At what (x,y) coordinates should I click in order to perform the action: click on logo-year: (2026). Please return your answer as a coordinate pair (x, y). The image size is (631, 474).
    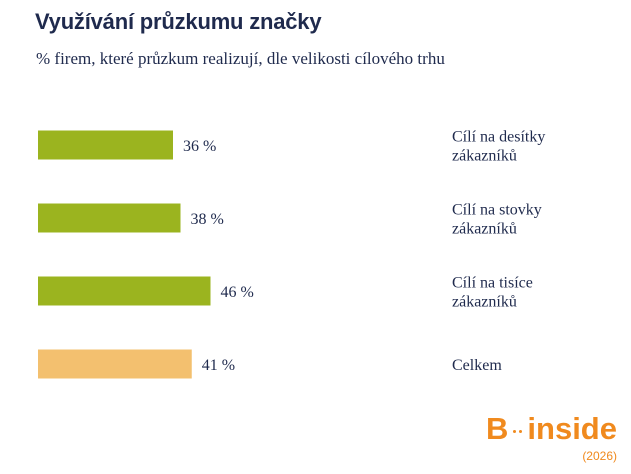
    Looking at the image, I should click on (599, 456).